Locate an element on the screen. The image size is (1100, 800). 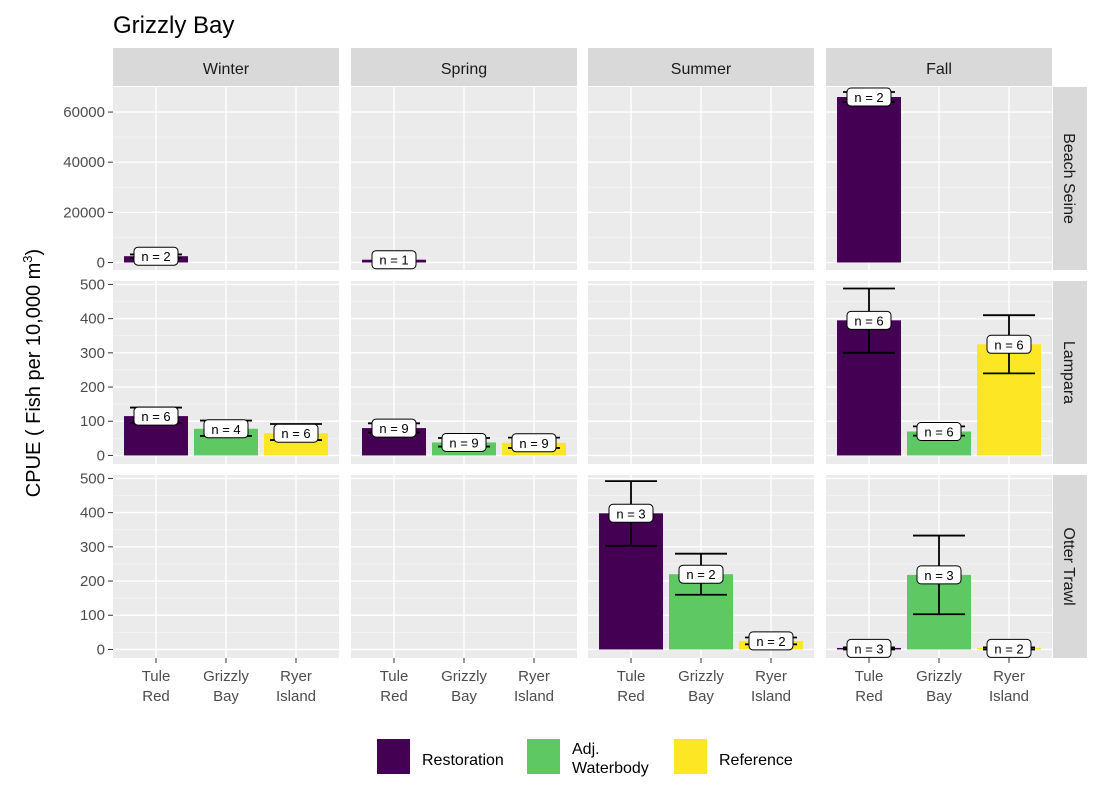
legend-label-line: Reference is located at coordinates (756, 760).